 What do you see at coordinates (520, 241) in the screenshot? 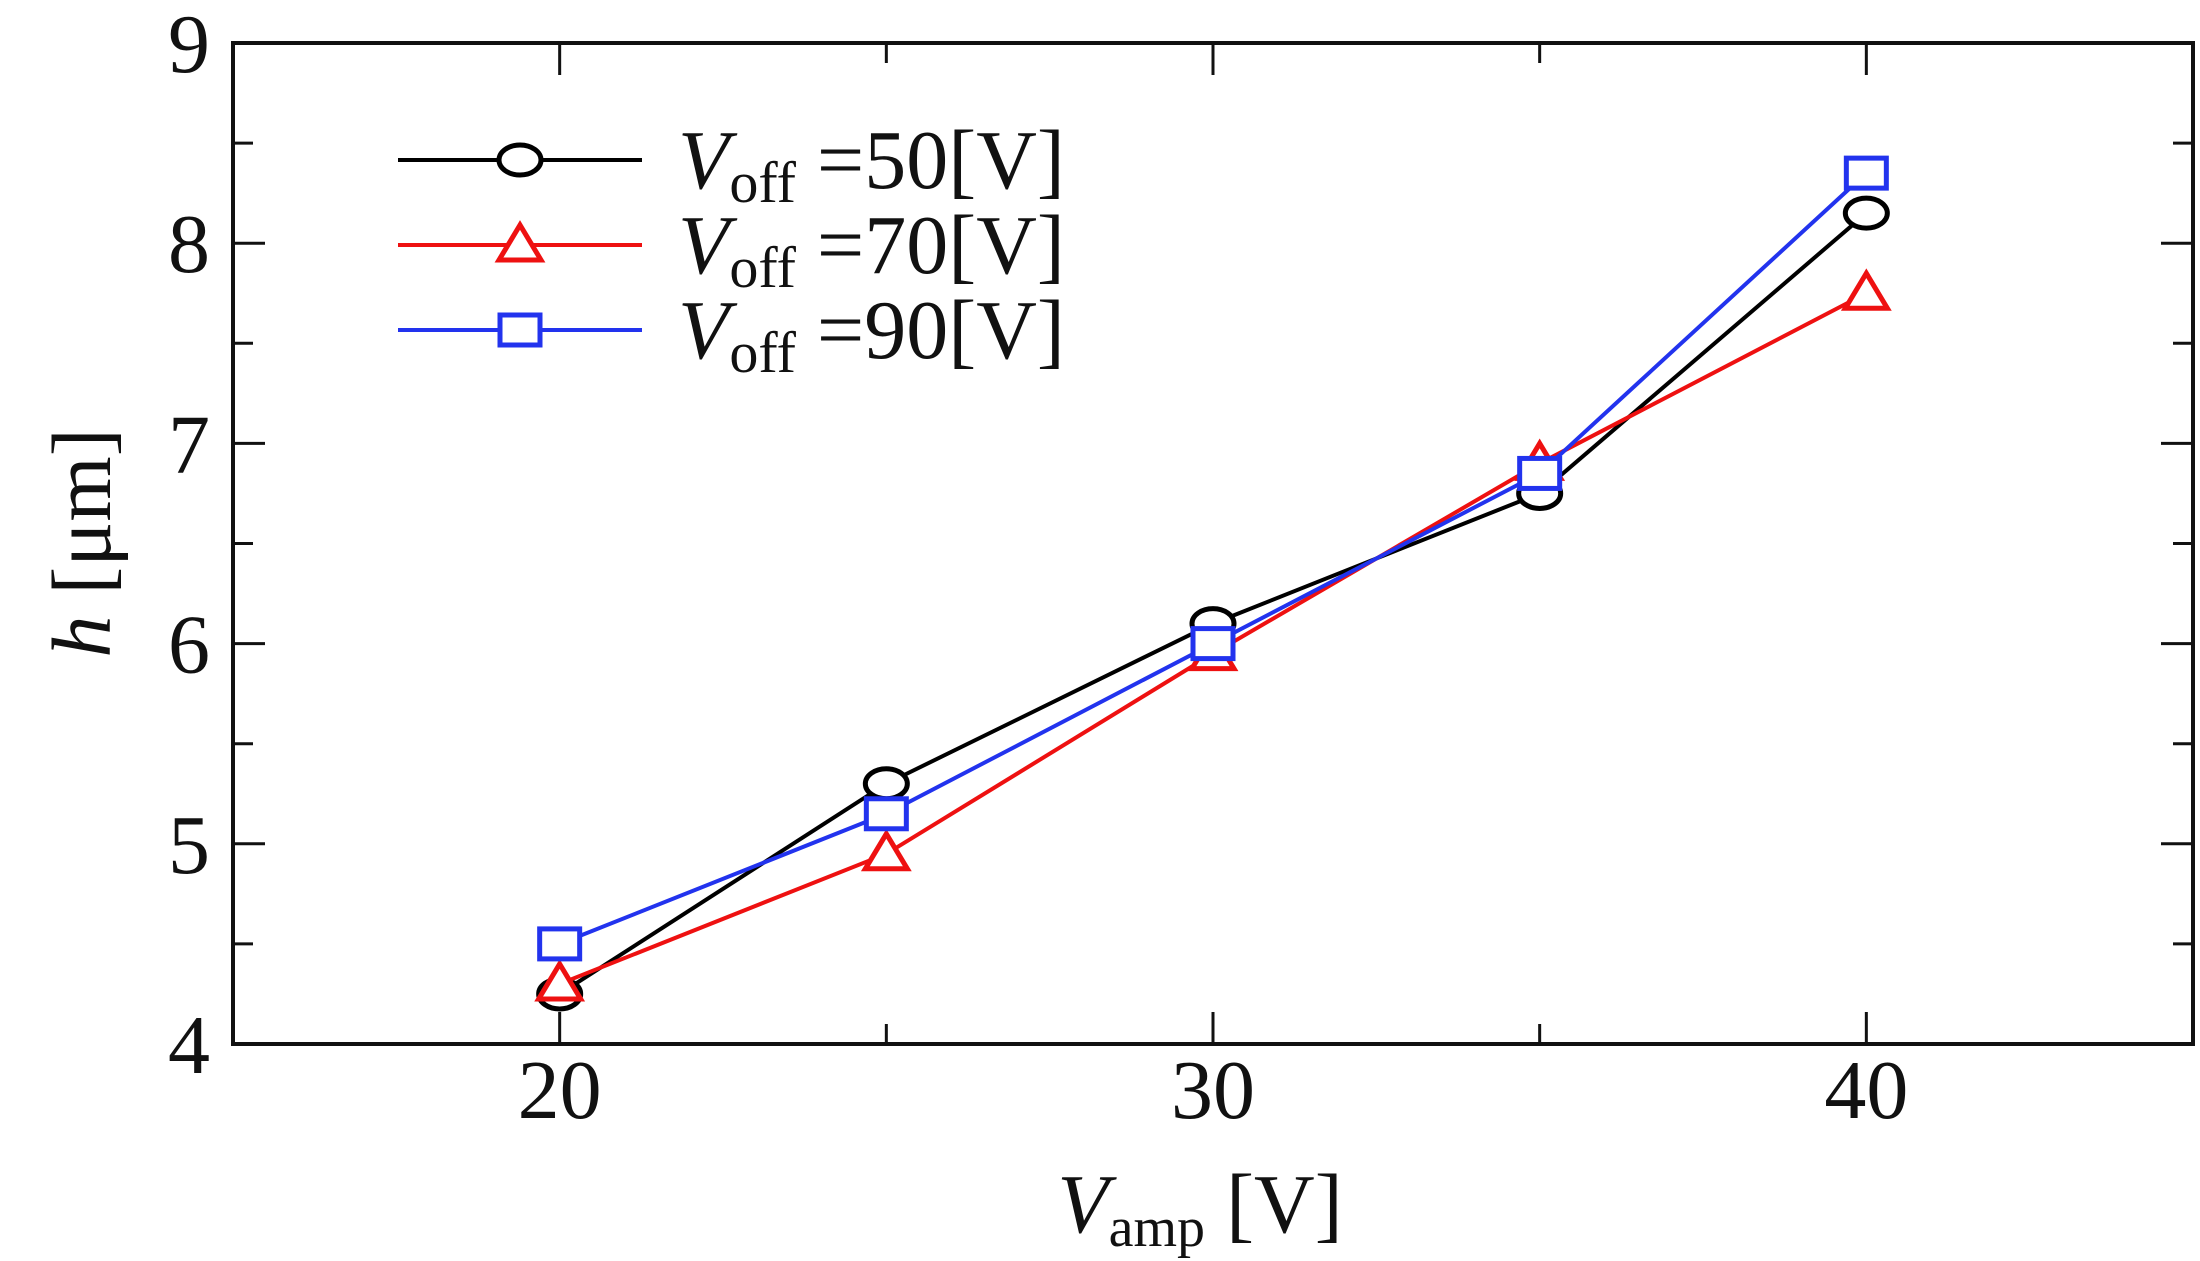
I see `legend-marker-triangle` at bounding box center [520, 241].